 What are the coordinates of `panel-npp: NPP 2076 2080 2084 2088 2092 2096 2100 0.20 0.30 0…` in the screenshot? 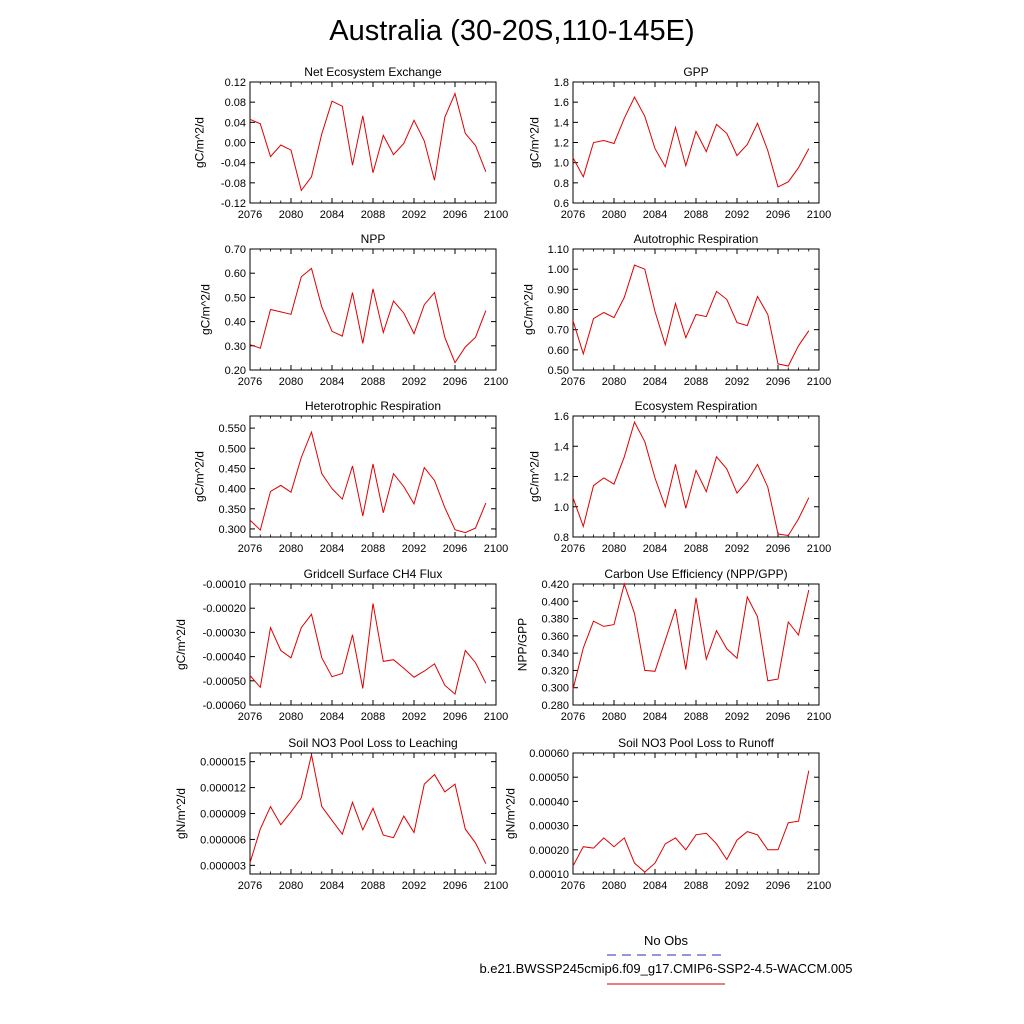 It's located at (354, 310).